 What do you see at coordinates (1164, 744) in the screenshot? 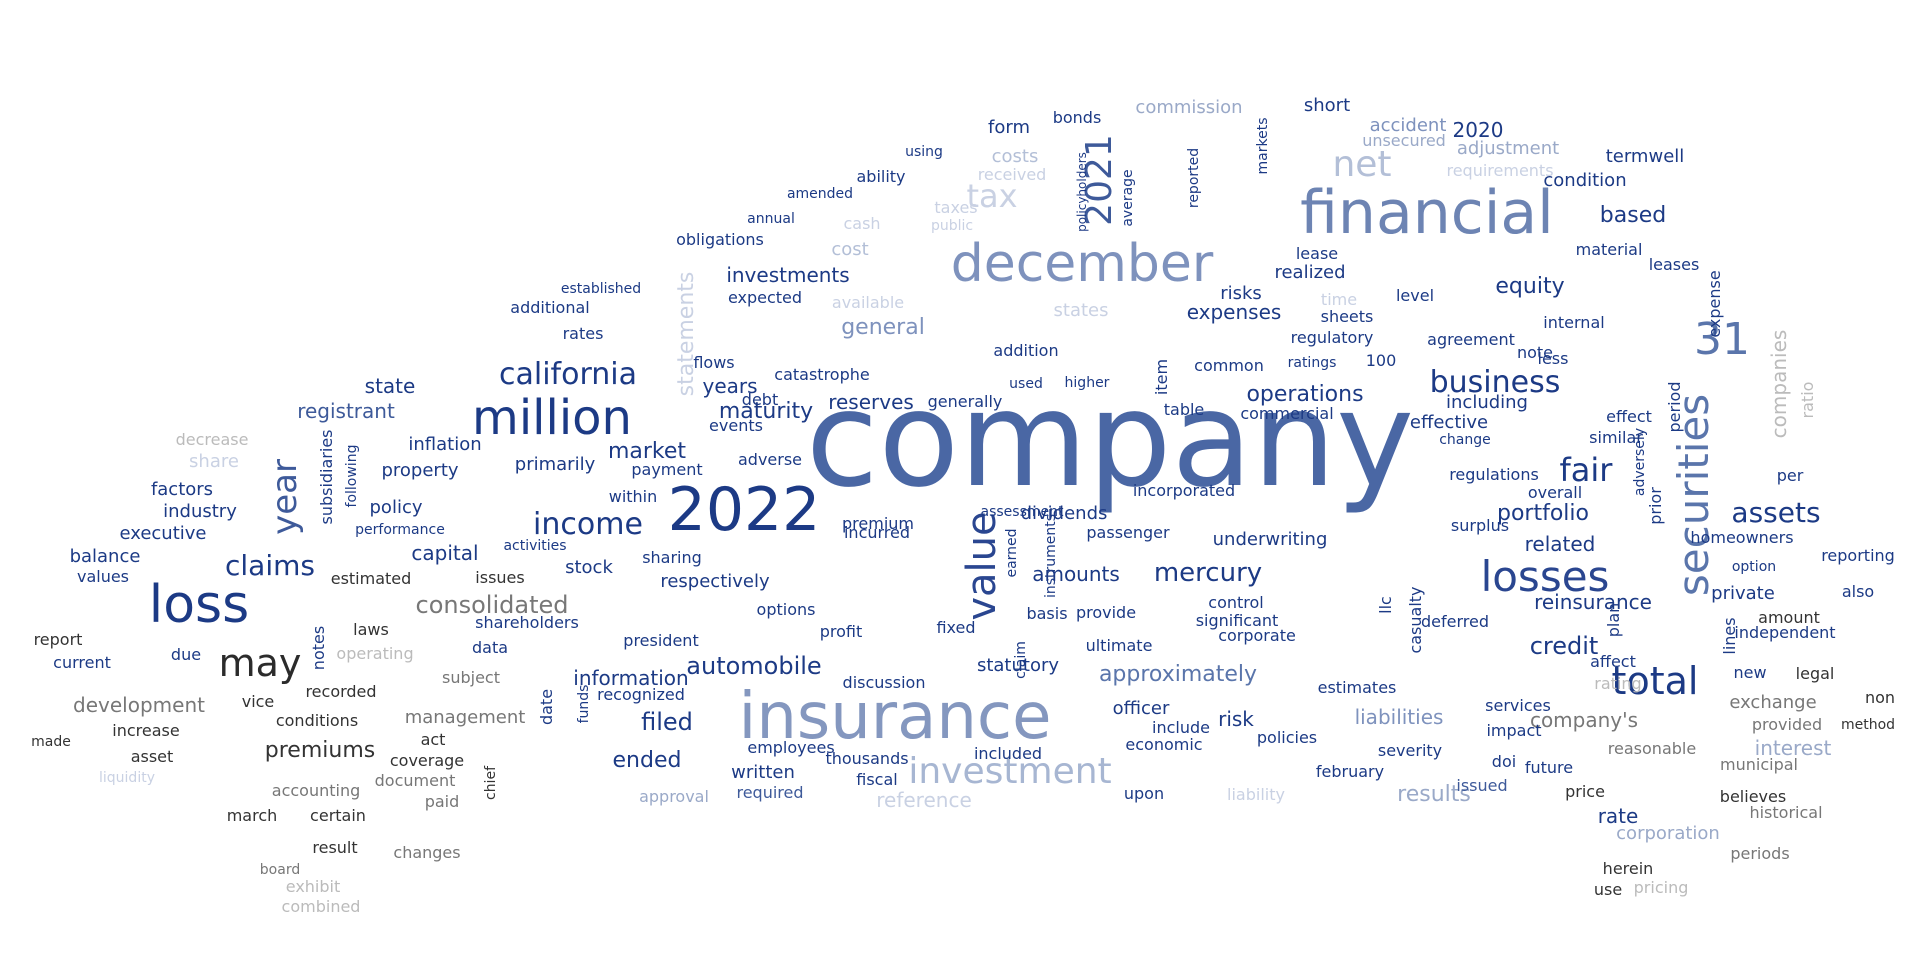
I see `word-economic: economic` at bounding box center [1164, 744].